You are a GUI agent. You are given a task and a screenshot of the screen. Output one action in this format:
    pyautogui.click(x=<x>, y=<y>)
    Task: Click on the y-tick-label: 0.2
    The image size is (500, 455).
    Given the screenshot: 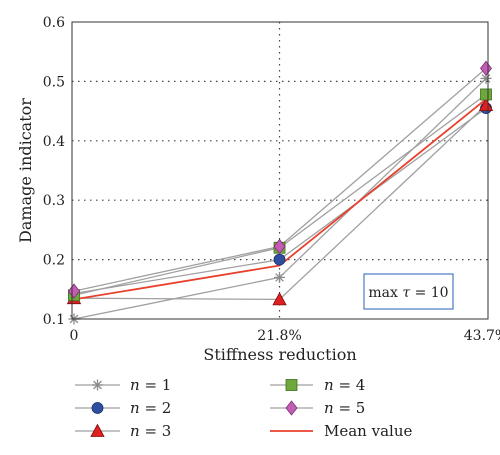 What is the action you would take?
    pyautogui.click(x=54, y=261)
    